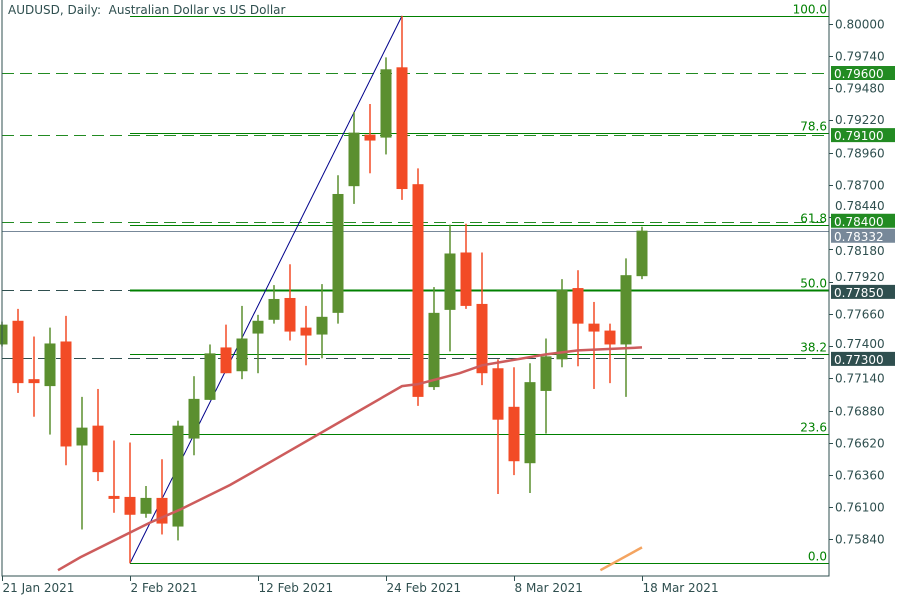  Describe the element at coordinates (860, 277) in the screenshot. I see `y-tick-label: 0.77920` at that location.